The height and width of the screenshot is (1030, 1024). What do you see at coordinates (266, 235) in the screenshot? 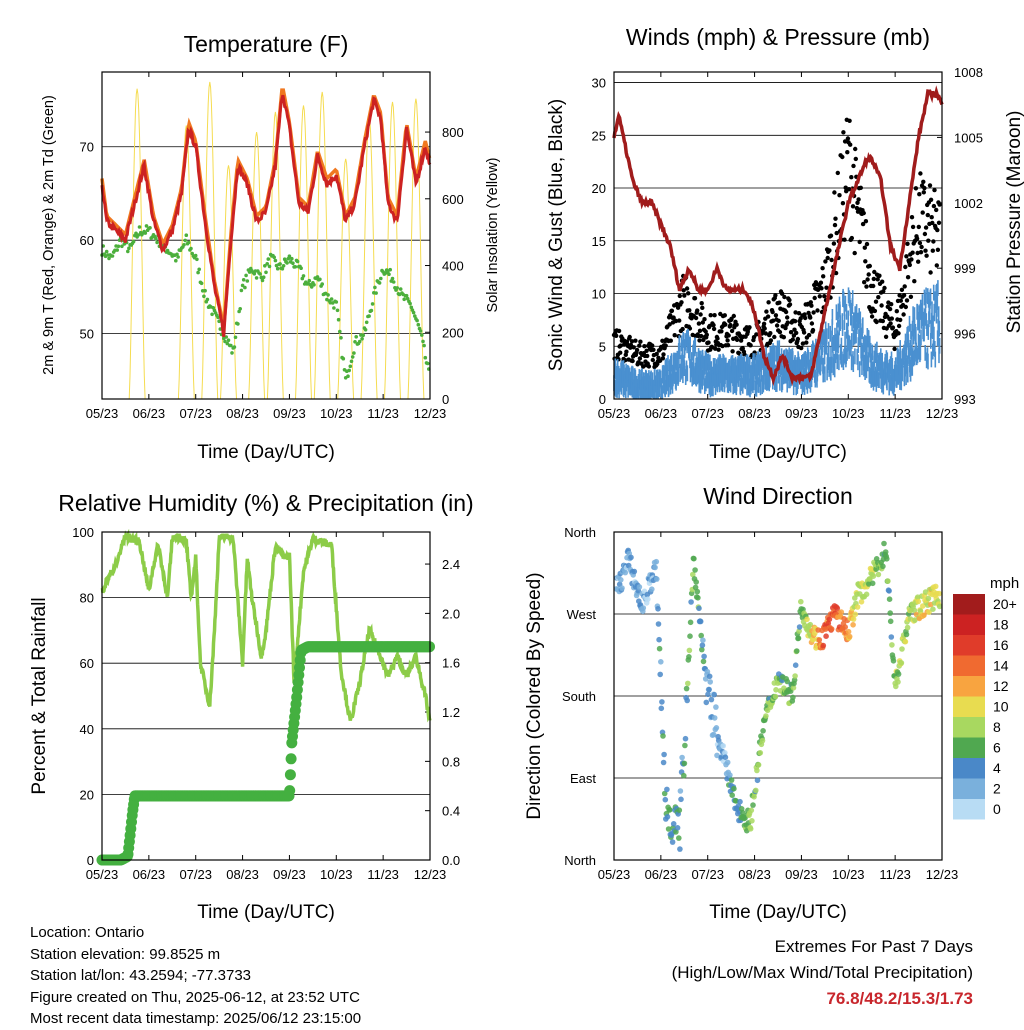
I see `plot-frame` at bounding box center [266, 235].